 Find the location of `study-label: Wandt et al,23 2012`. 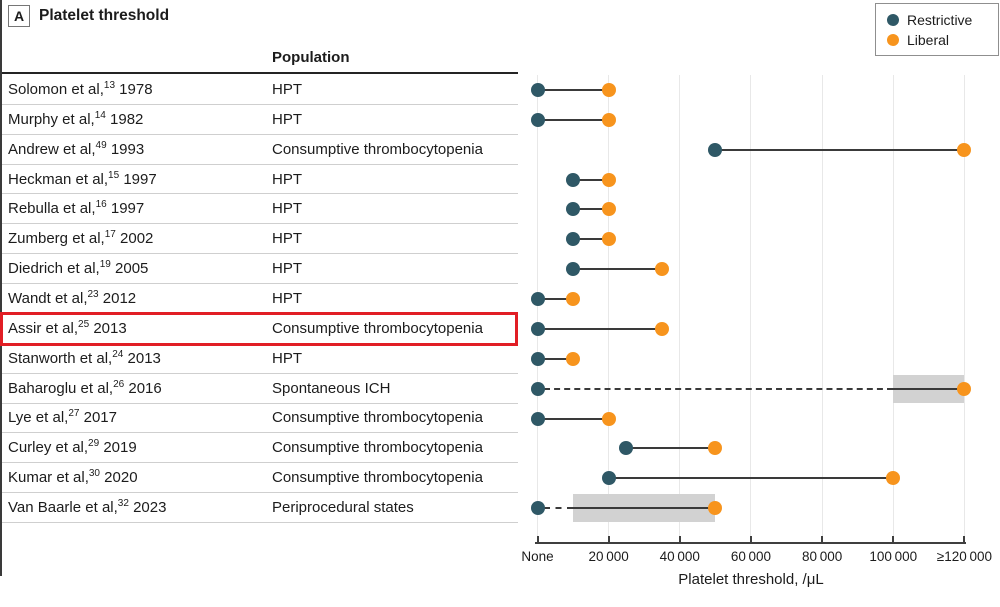

study-label: Wandt et al,23 2012 is located at coordinates (72, 299).